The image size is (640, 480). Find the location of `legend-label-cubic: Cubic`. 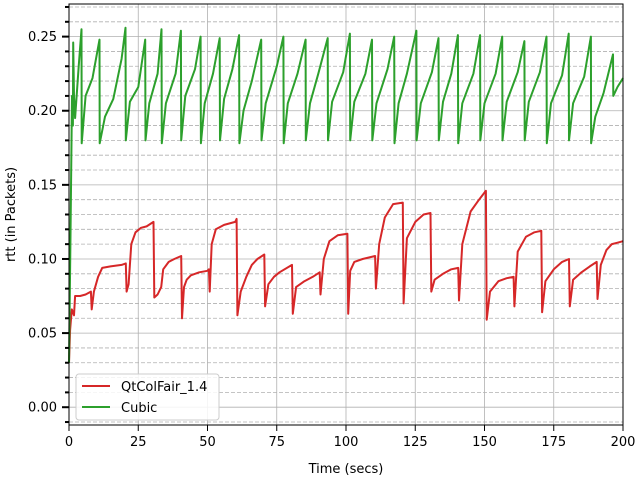

legend-label-cubic: Cubic is located at coordinates (139, 408).